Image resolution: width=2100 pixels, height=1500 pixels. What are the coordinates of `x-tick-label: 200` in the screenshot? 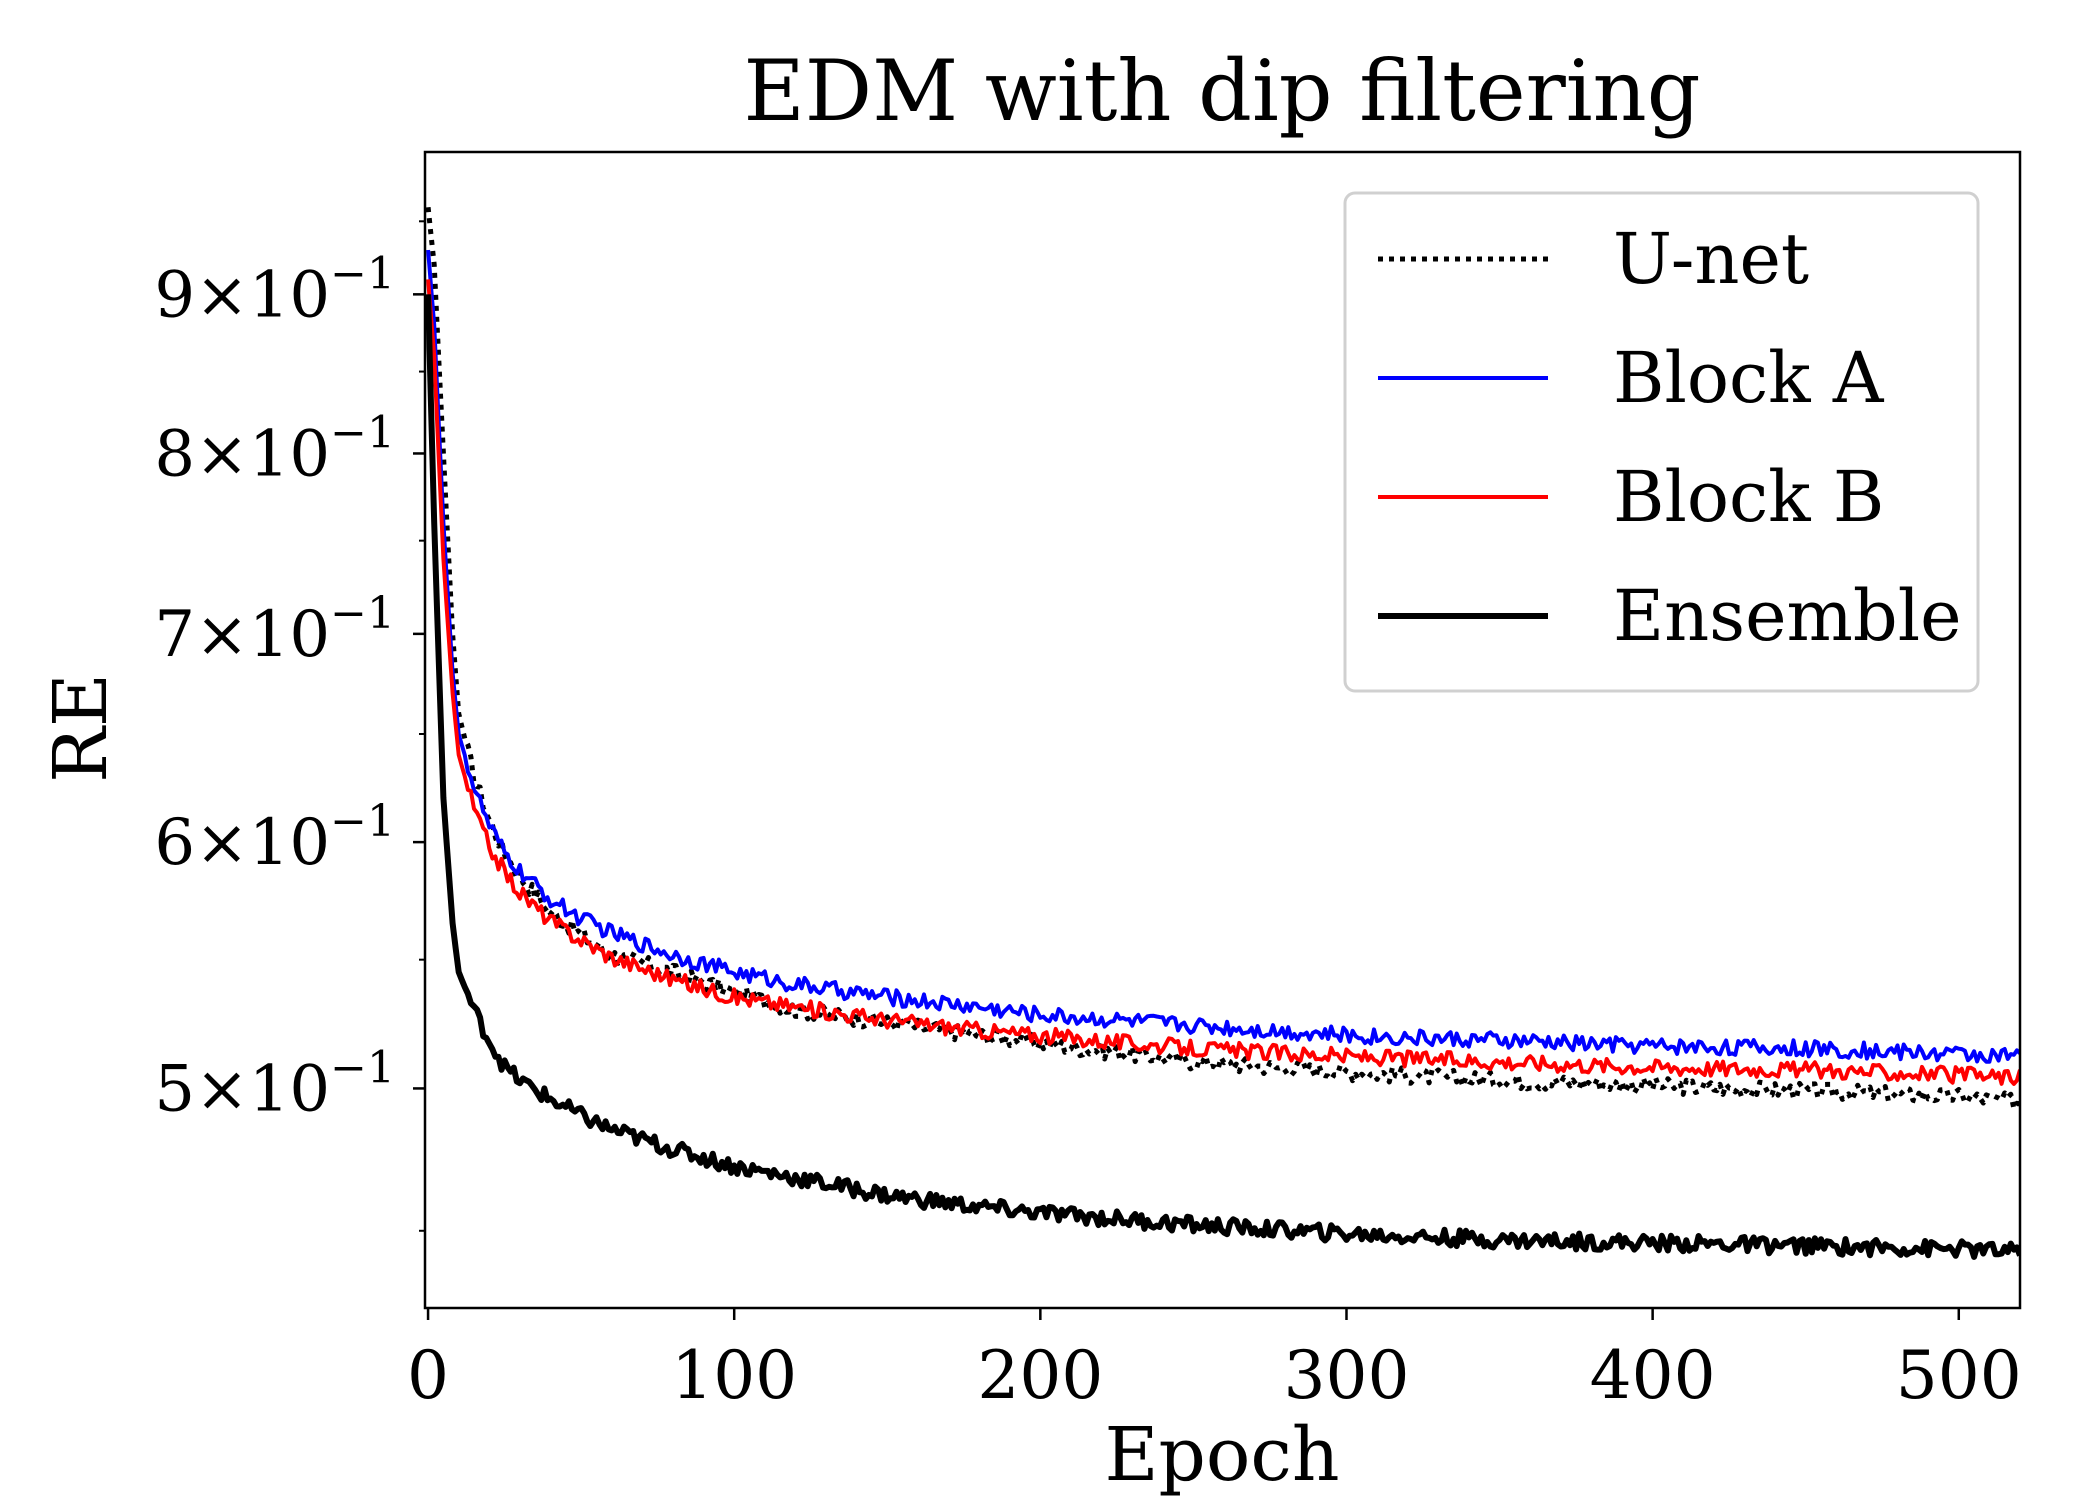 It's located at (1040, 1375).